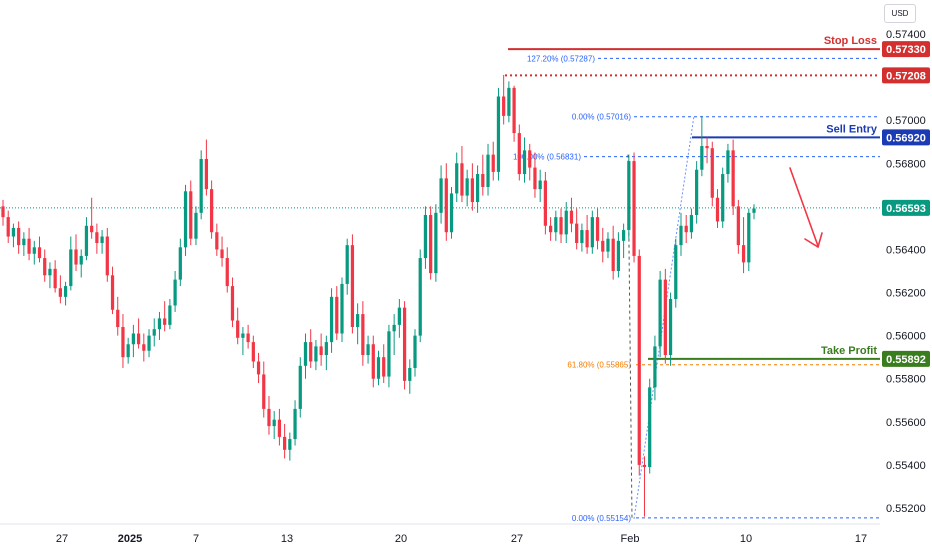 This screenshot has height=550, width=932. Describe the element at coordinates (906, 380) in the screenshot. I see `y-tick-label: 0.55800` at that location.